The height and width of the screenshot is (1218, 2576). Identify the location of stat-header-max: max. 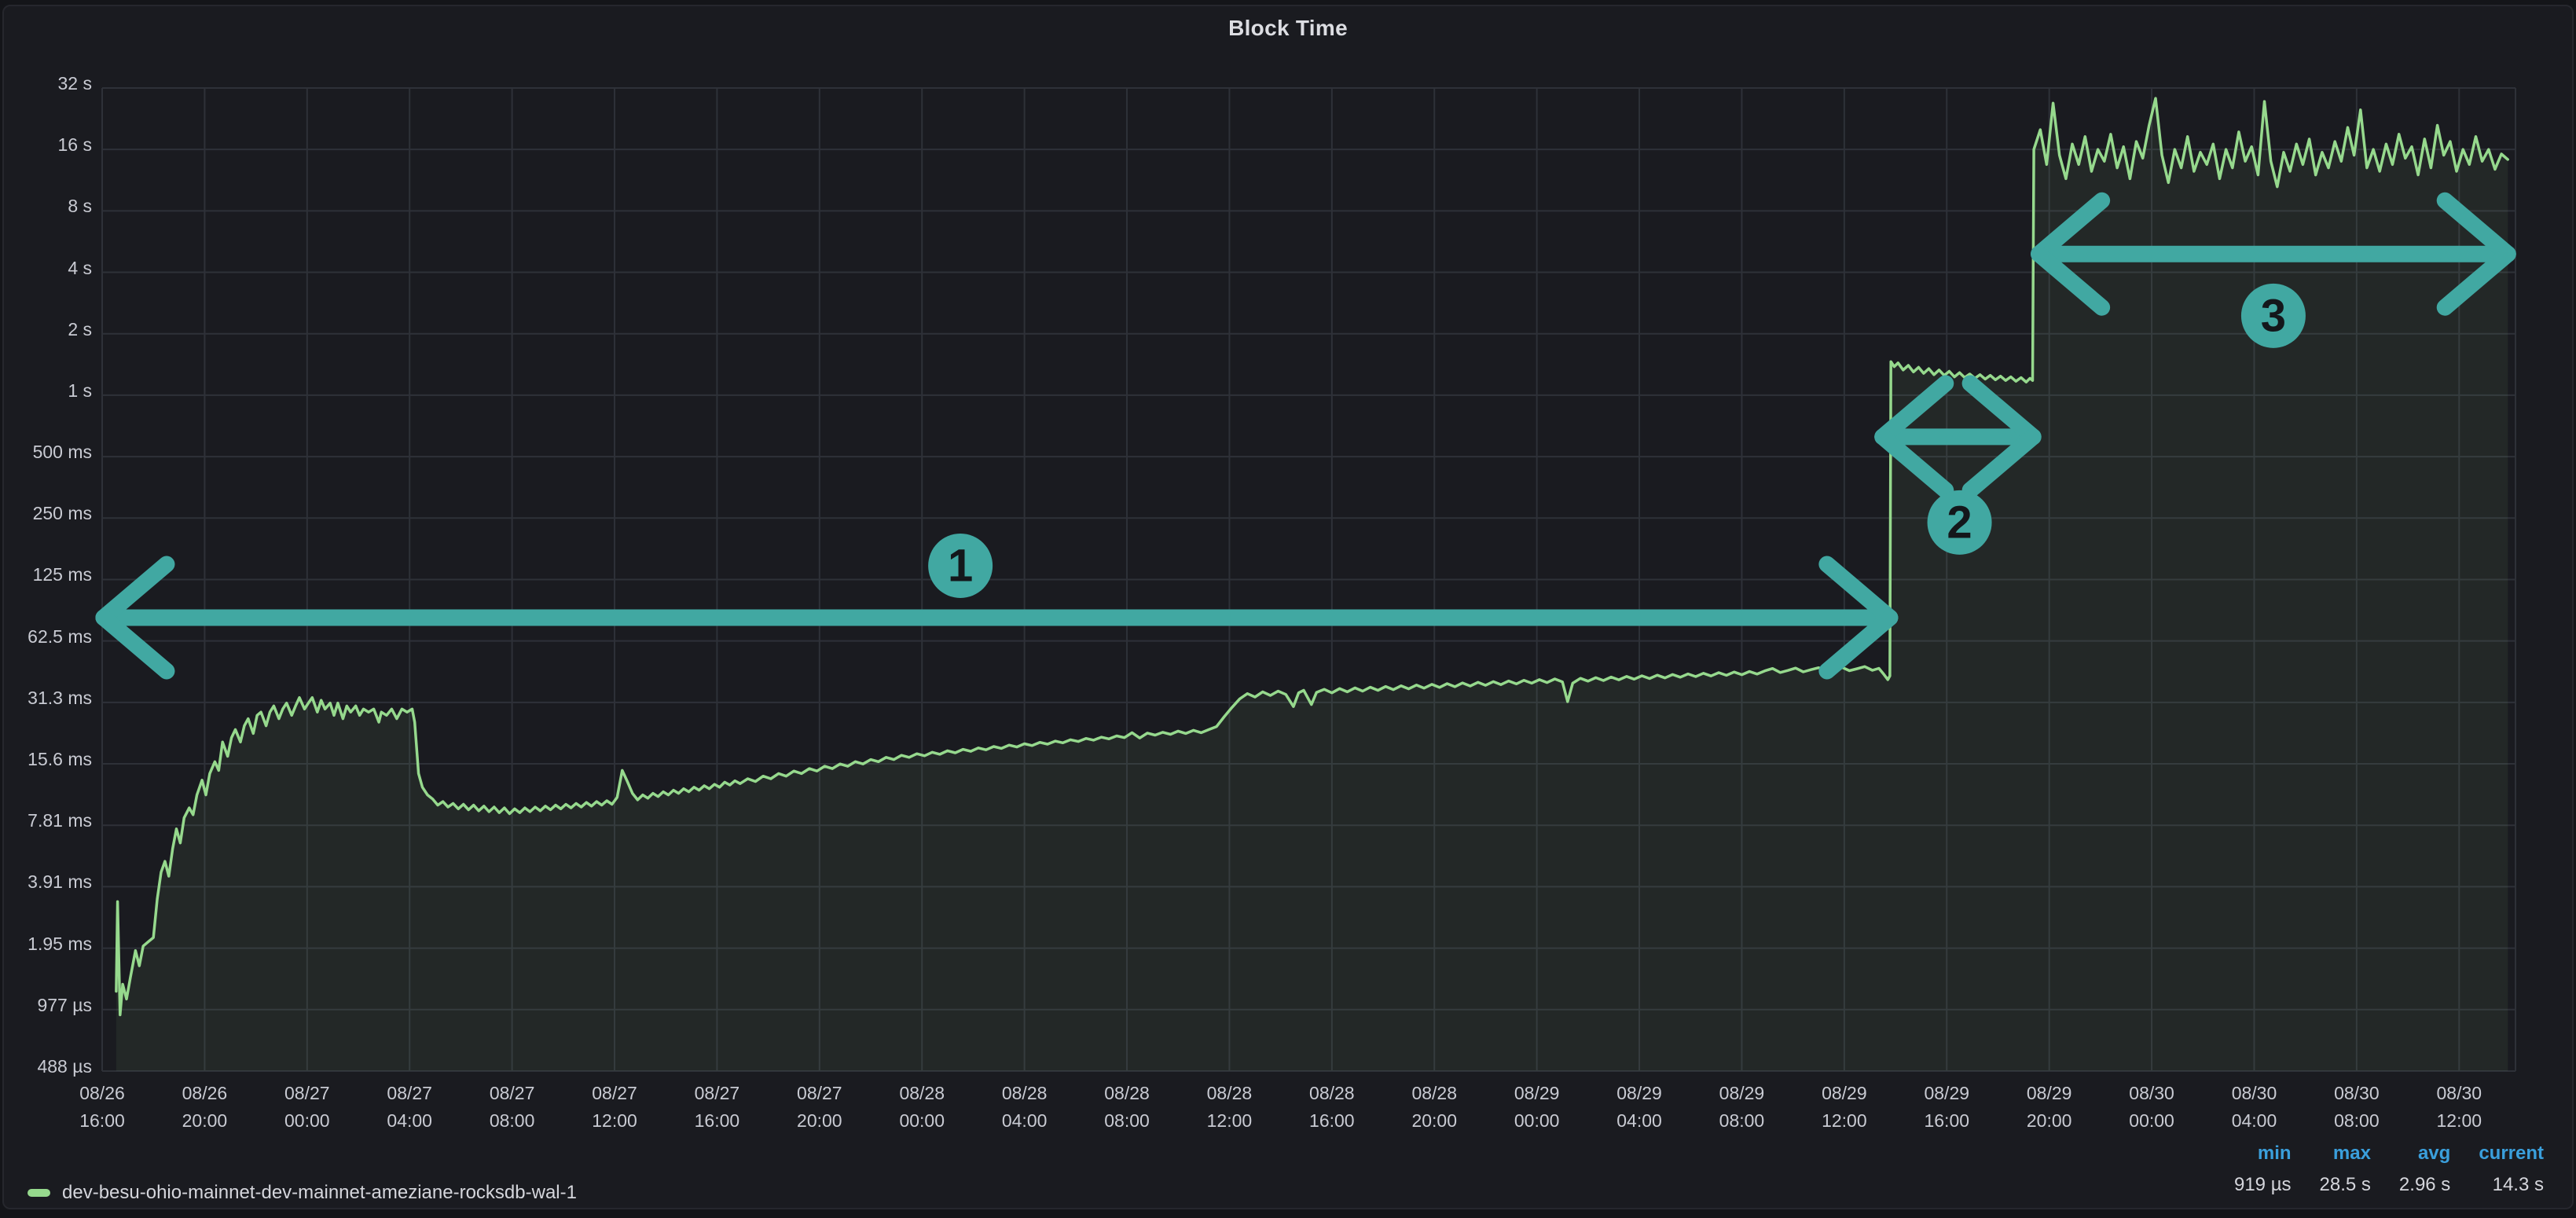
(2352, 1154).